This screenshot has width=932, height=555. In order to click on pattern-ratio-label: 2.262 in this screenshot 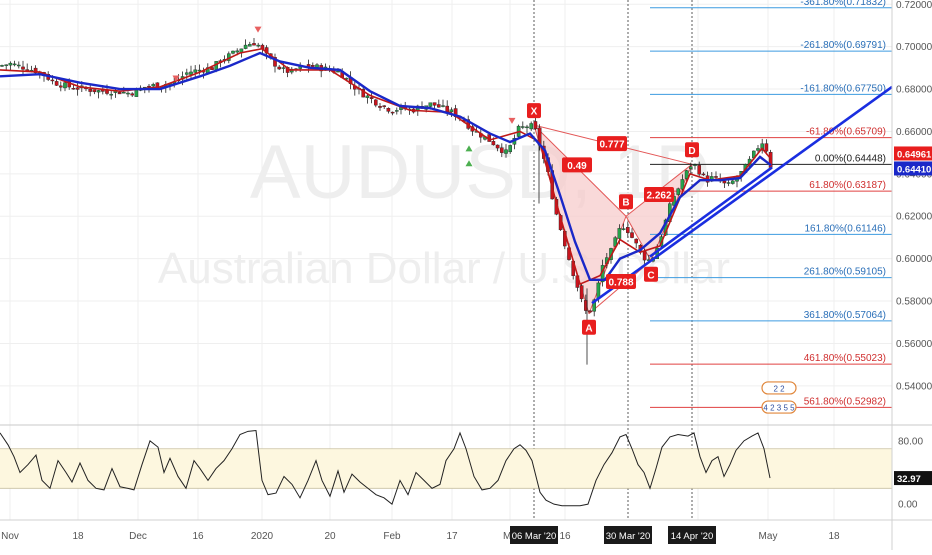, I will do `click(658, 196)`.